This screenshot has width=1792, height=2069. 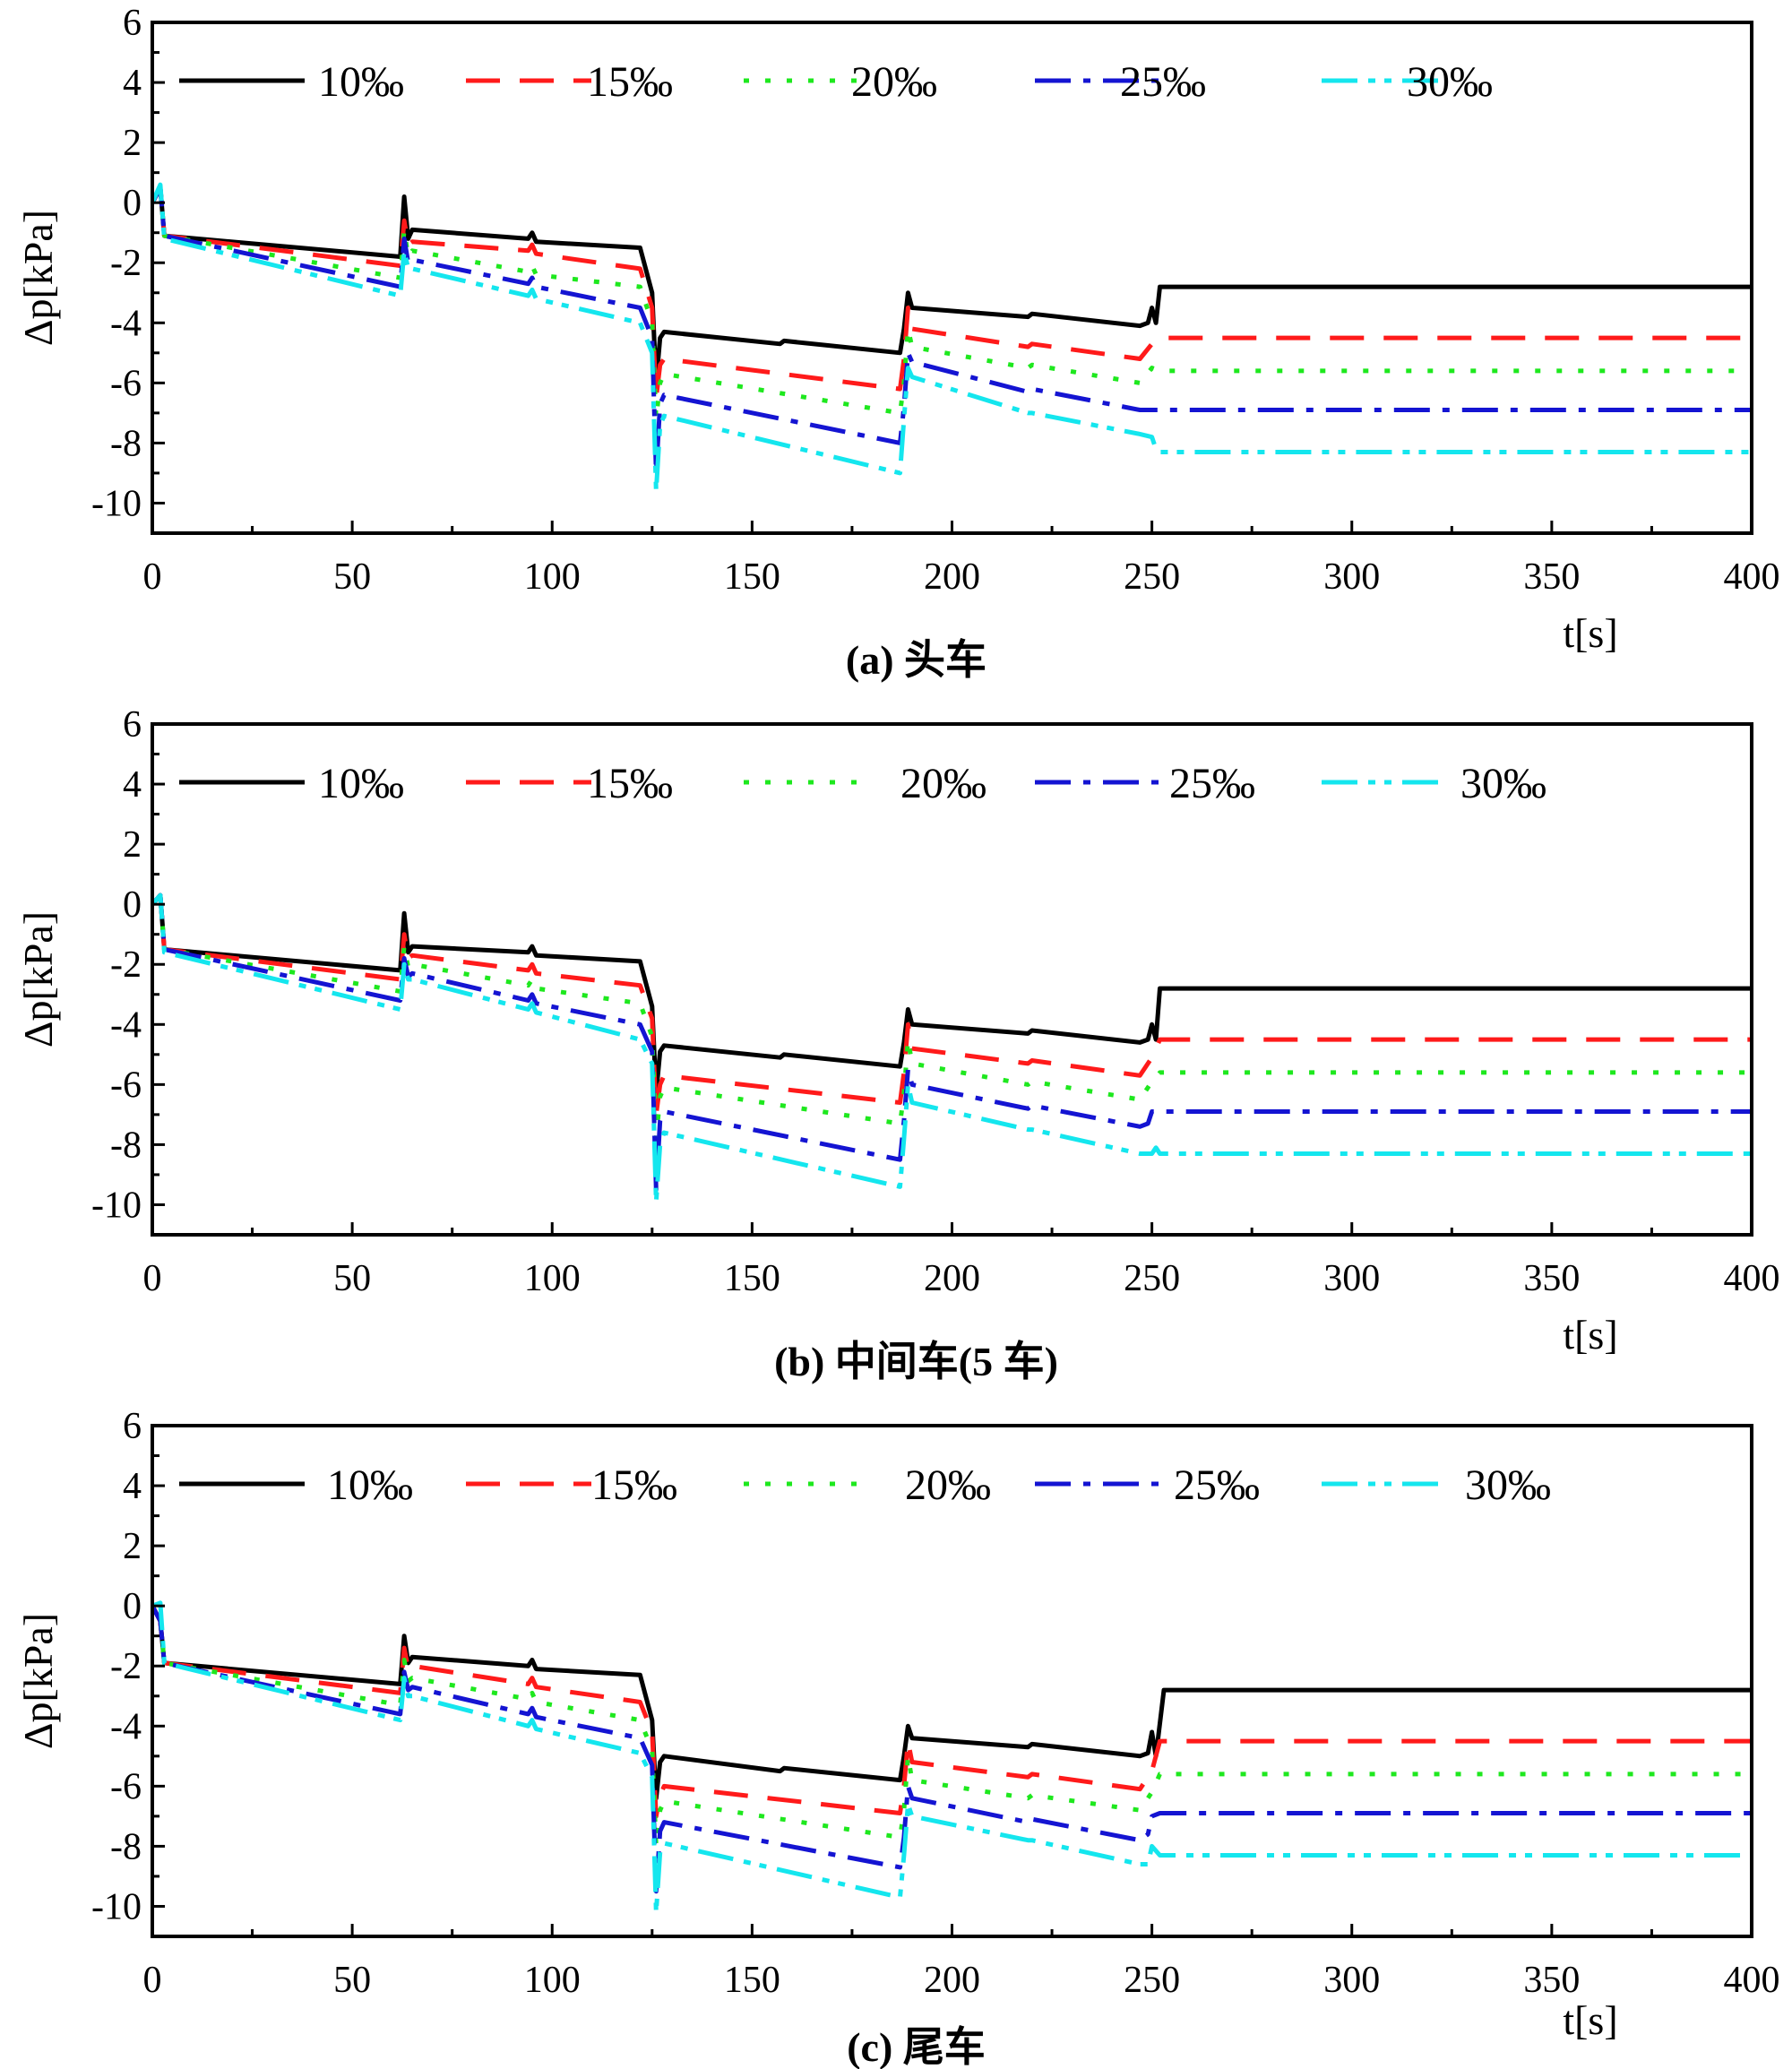 What do you see at coordinates (917, 2046) in the screenshot?
I see `panel-caption: (c) 尾车` at bounding box center [917, 2046].